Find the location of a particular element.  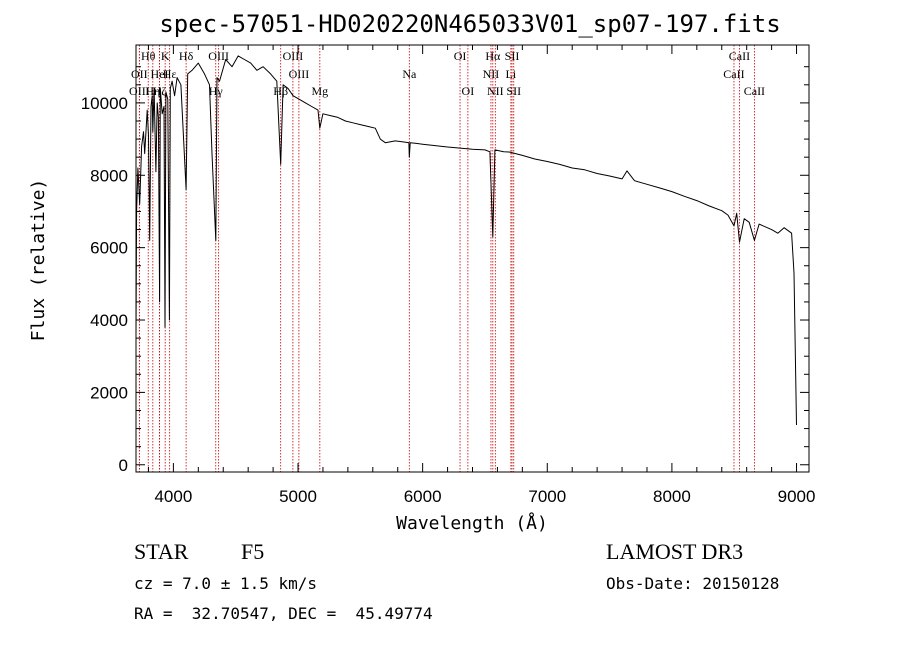

x-tick-label: 6000 is located at coordinates (423, 496).